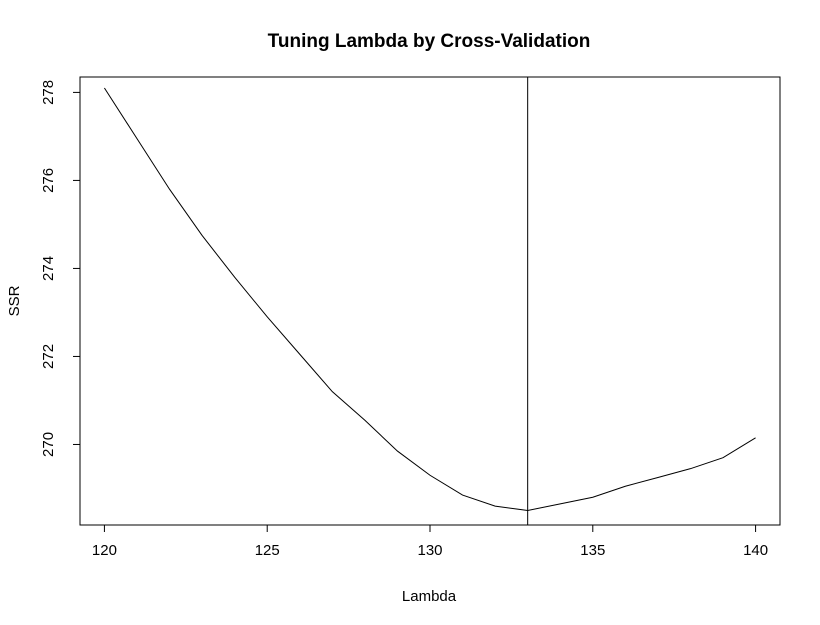  What do you see at coordinates (755, 550) in the screenshot?
I see `x-tick-label: 140` at bounding box center [755, 550].